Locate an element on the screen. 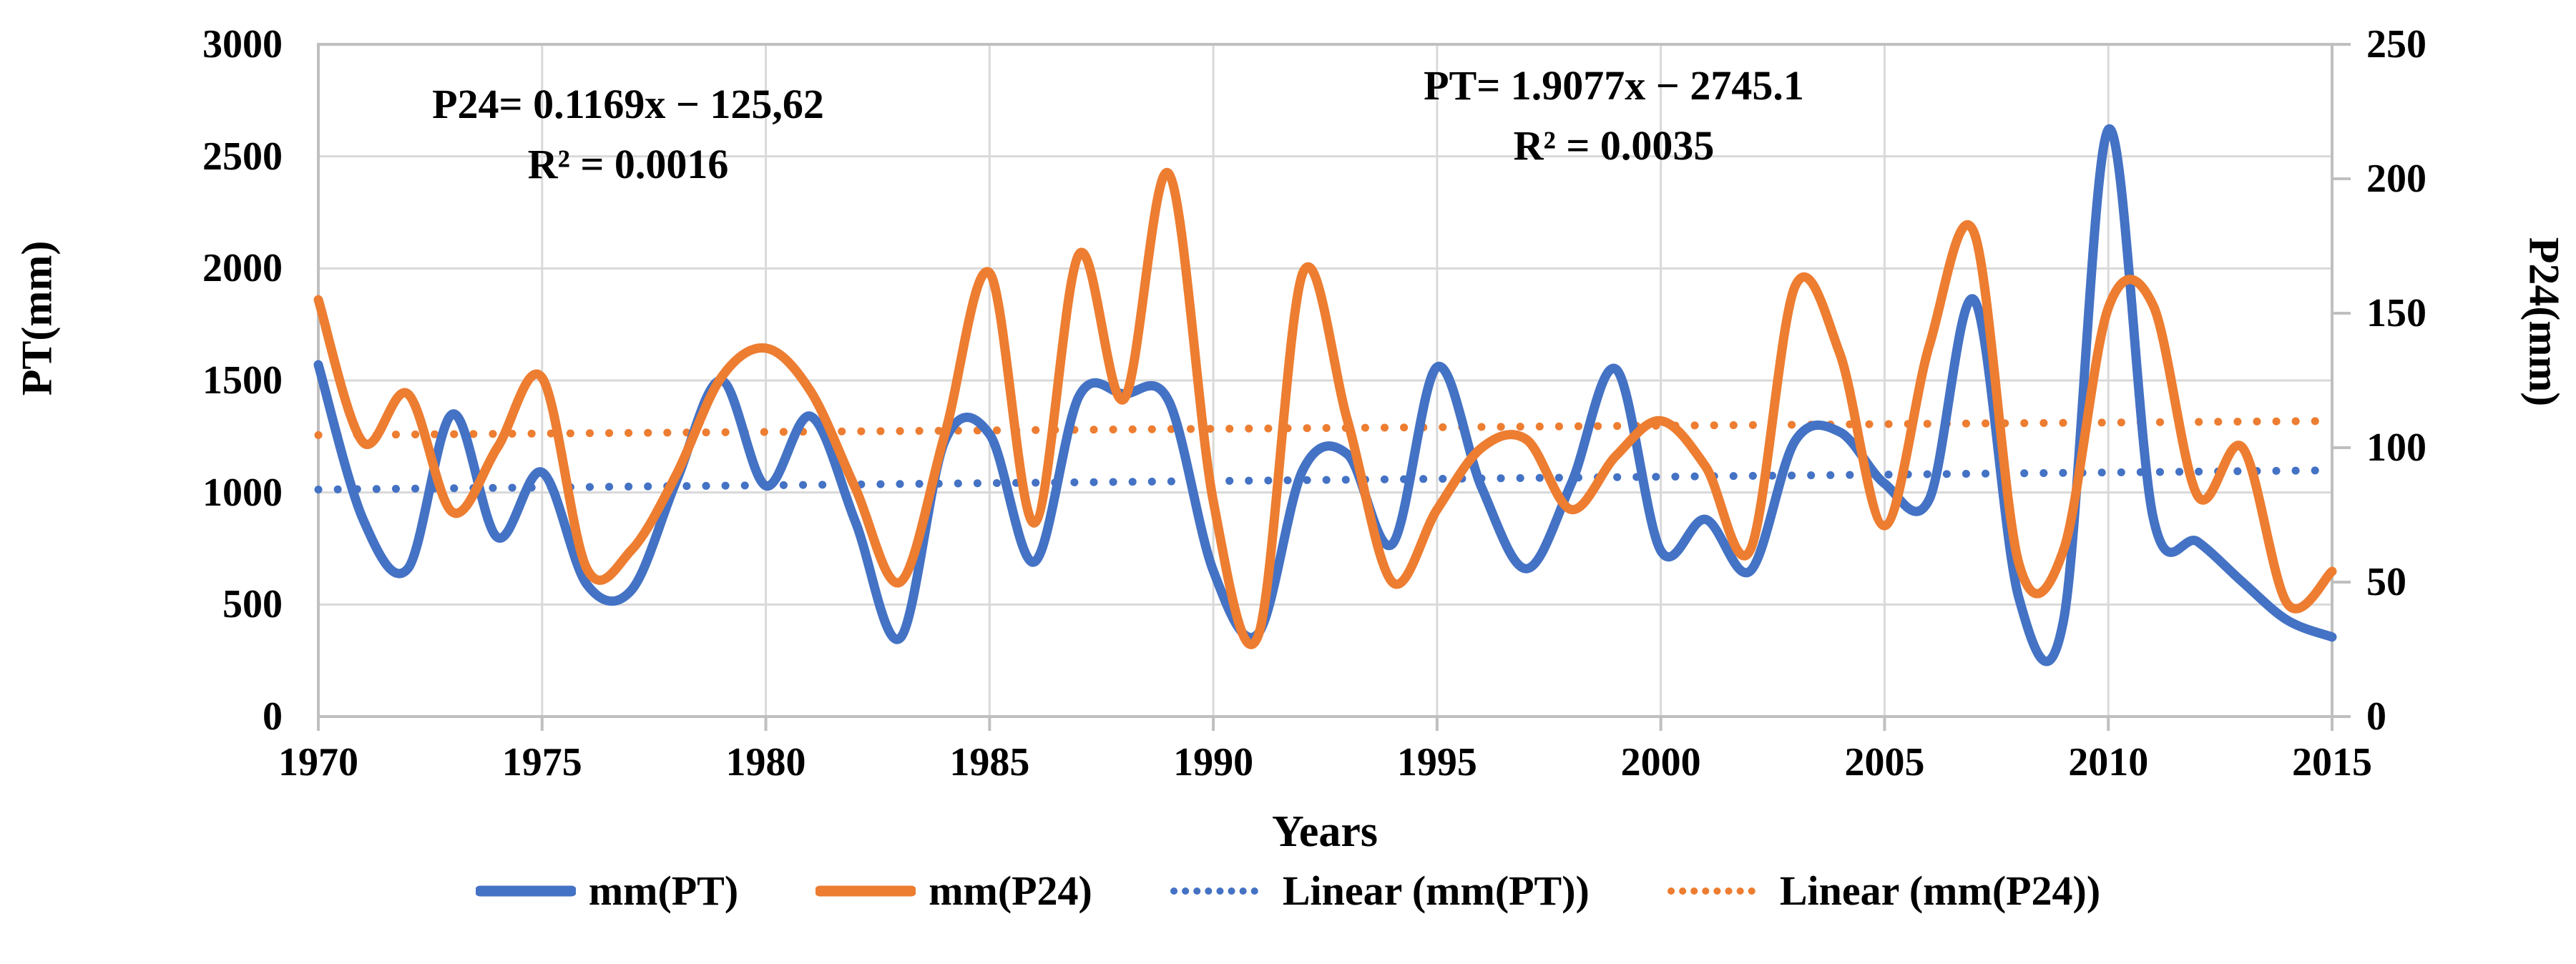 Image resolution: width=2576 pixels, height=964 pixels. y-axis-tick-left: 1500 is located at coordinates (243, 380).